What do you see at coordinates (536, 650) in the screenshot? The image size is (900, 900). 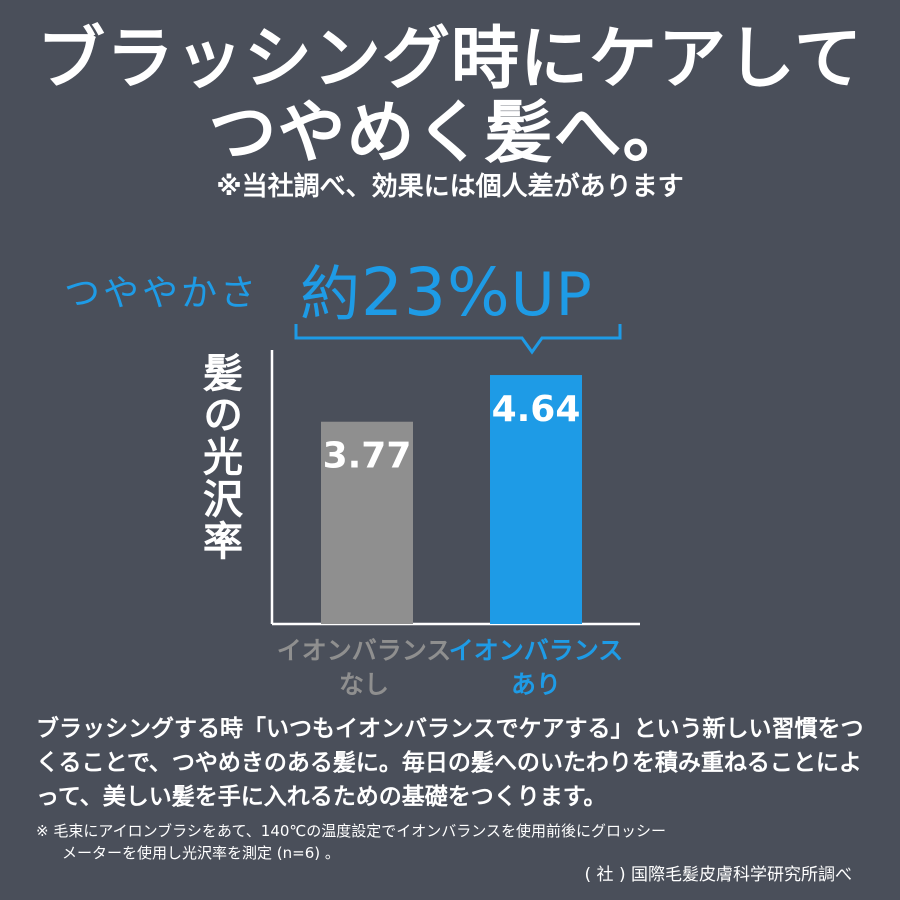 I see `category-label-with-line1: イオンバランス` at bounding box center [536, 650].